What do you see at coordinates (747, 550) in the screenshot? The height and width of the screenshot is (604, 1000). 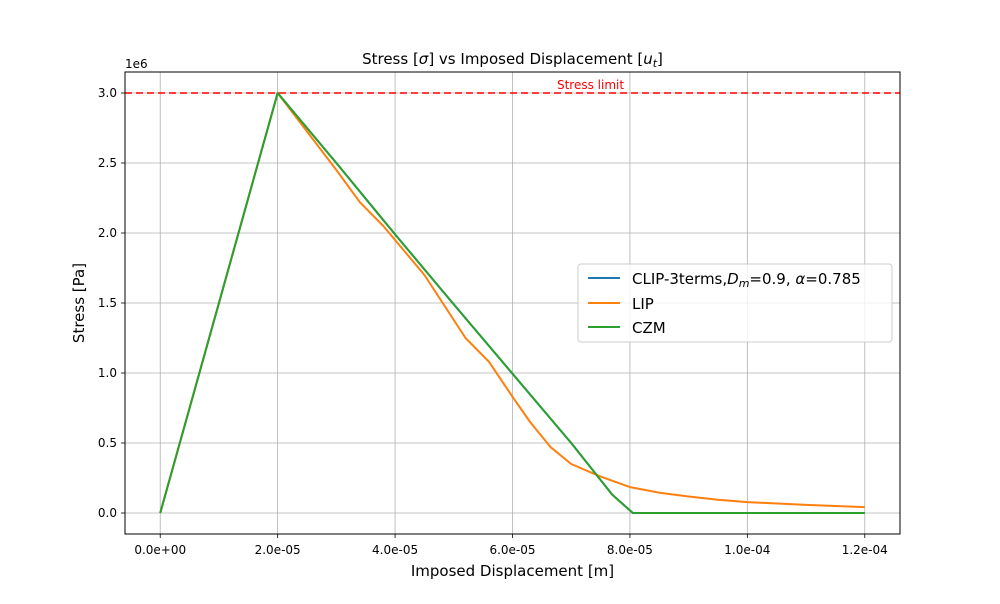 I see `x-tick-label: 1.0e-04` at bounding box center [747, 550].